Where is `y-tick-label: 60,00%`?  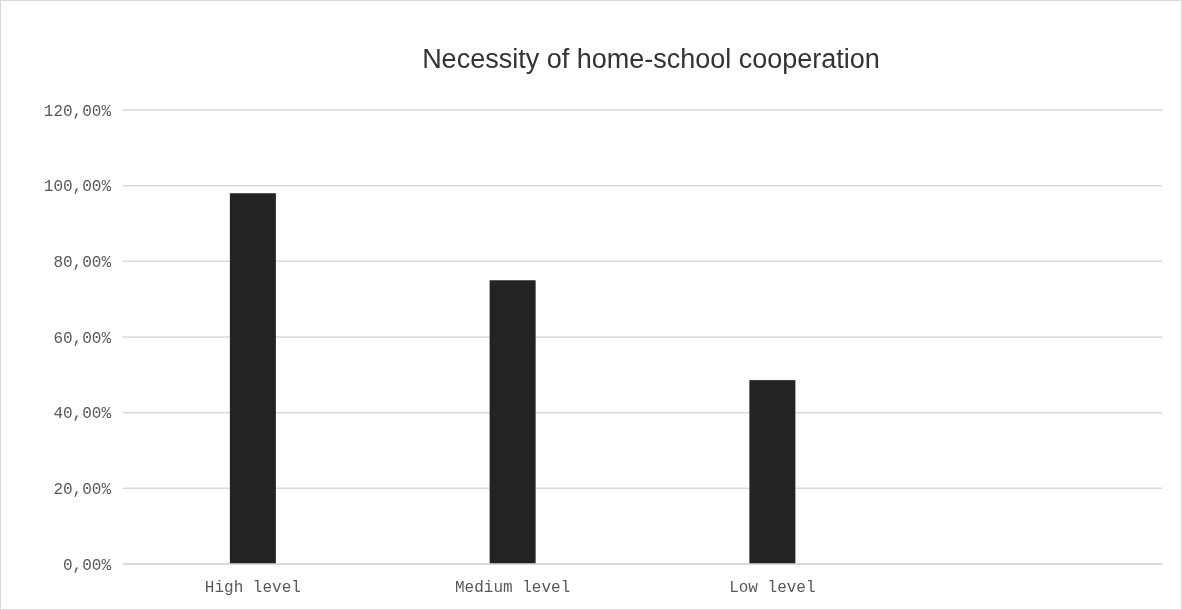 y-tick-label: 60,00% is located at coordinates (82, 338).